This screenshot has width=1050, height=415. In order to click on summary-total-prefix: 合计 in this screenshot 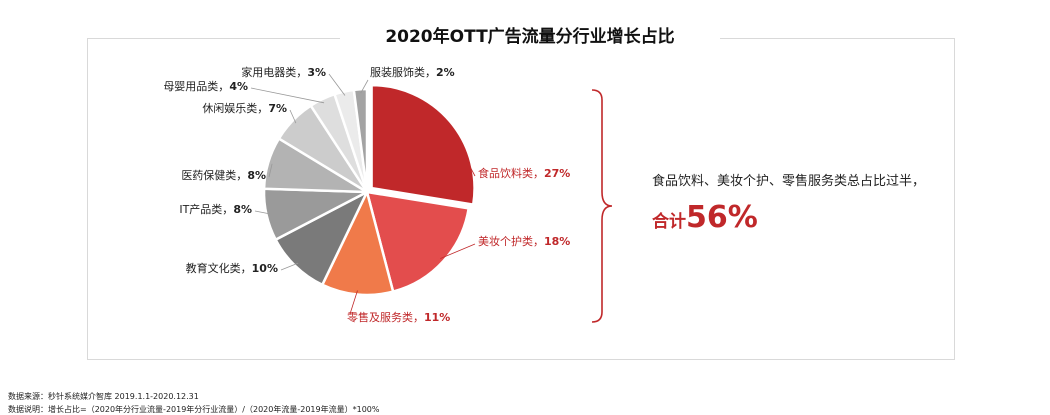, I will do `click(669, 222)`.